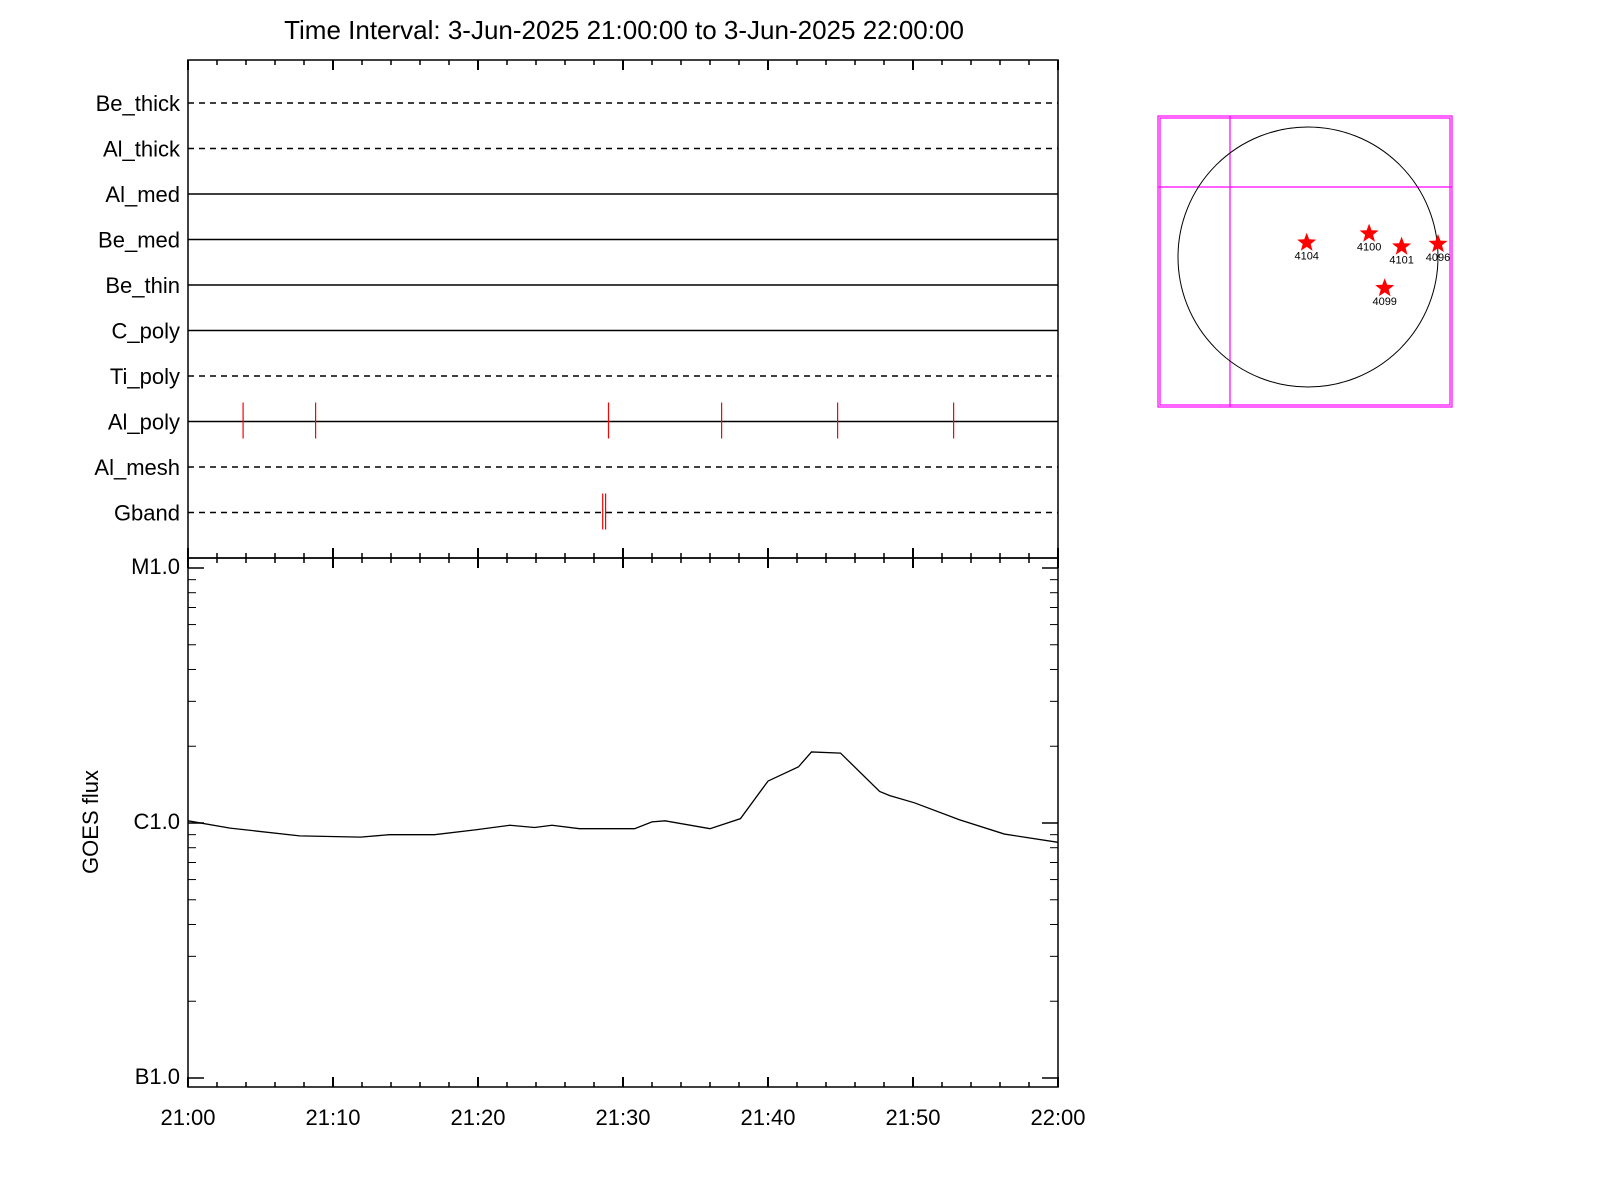  I want to click on region-label: 4096, so click(1438, 258).